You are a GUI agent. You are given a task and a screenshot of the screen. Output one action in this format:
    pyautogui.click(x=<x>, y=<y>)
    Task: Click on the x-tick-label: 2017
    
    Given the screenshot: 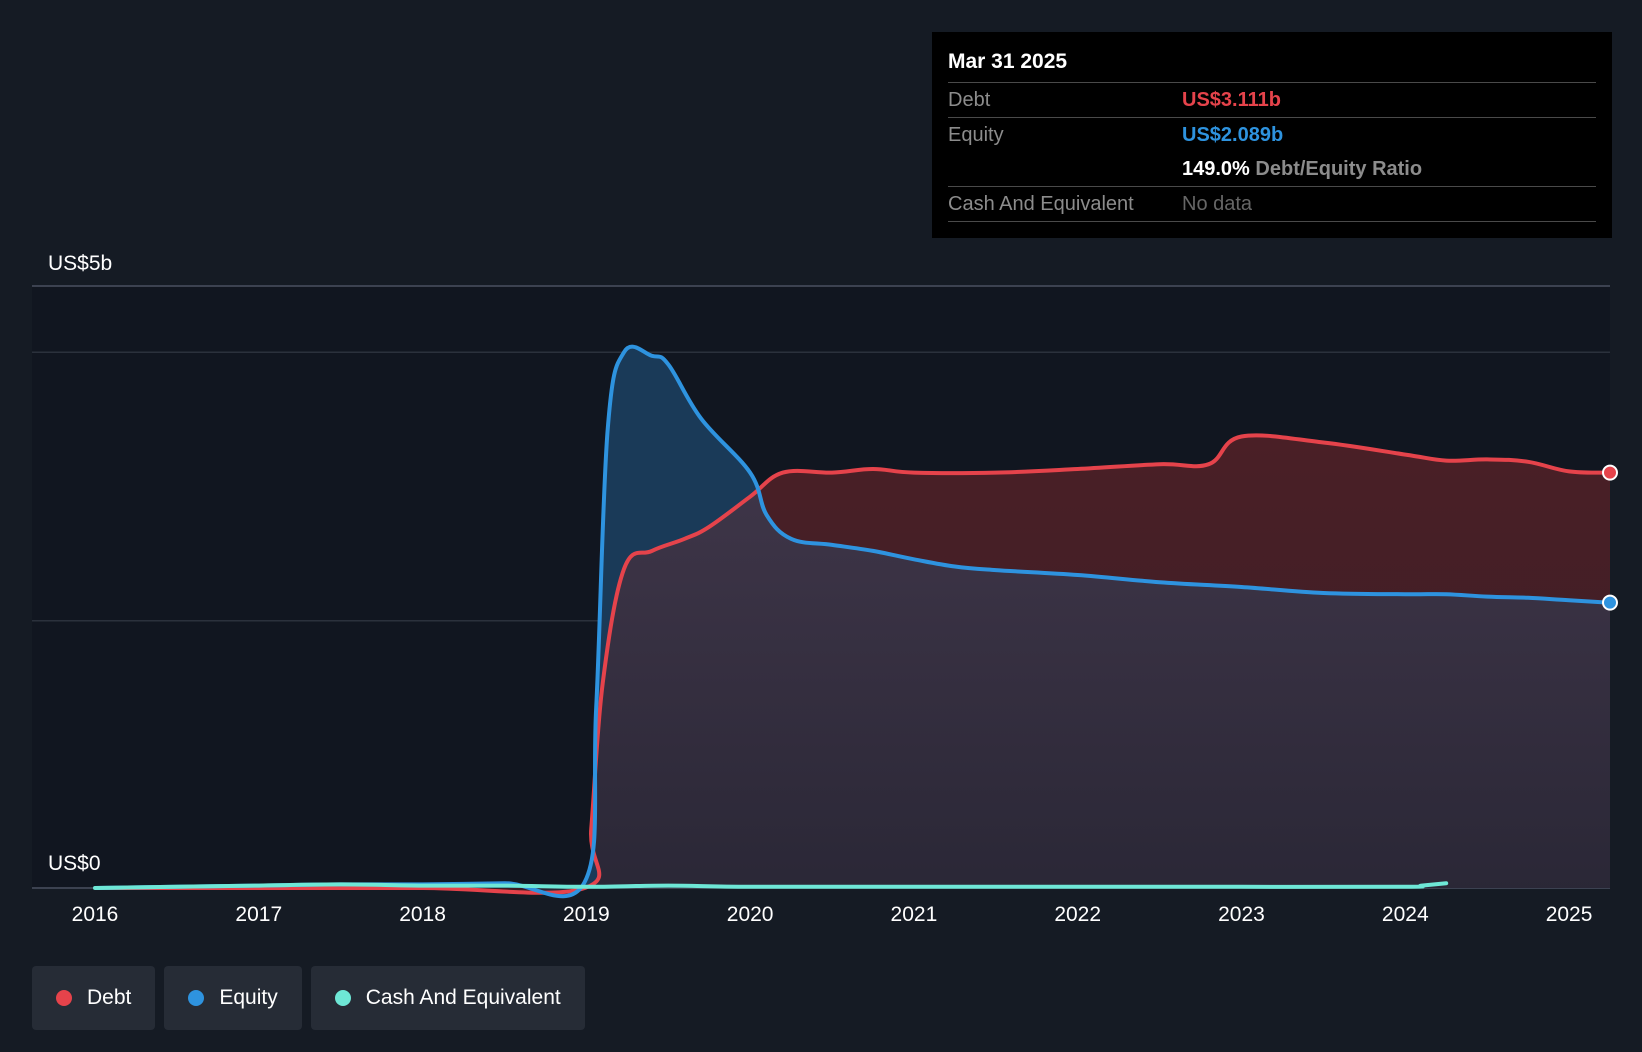 What is the action you would take?
    pyautogui.click(x=258, y=914)
    